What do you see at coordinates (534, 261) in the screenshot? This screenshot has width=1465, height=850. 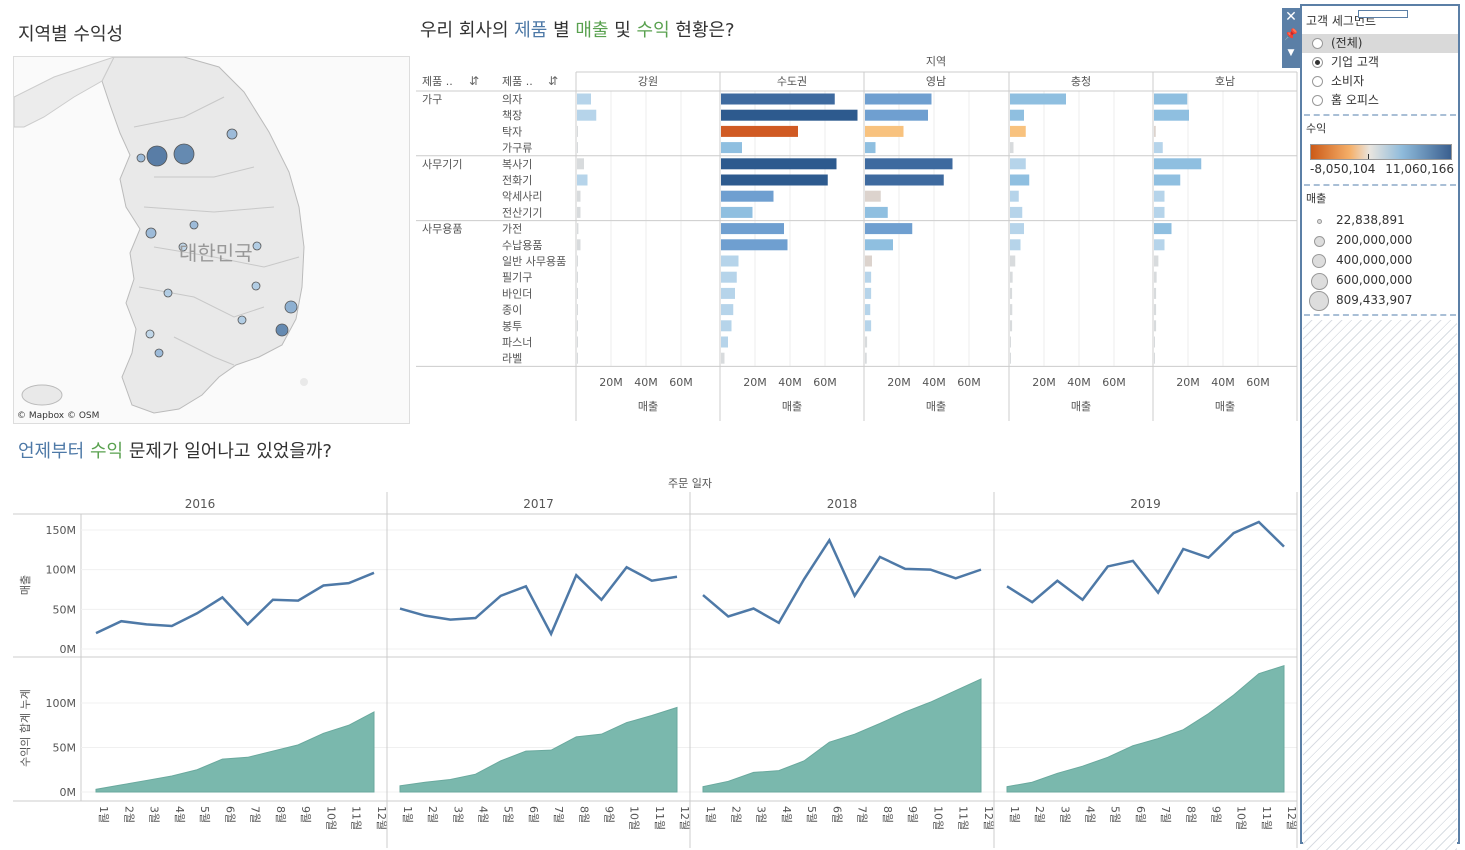 I see `subcategory-label: 일반 사무용품` at bounding box center [534, 261].